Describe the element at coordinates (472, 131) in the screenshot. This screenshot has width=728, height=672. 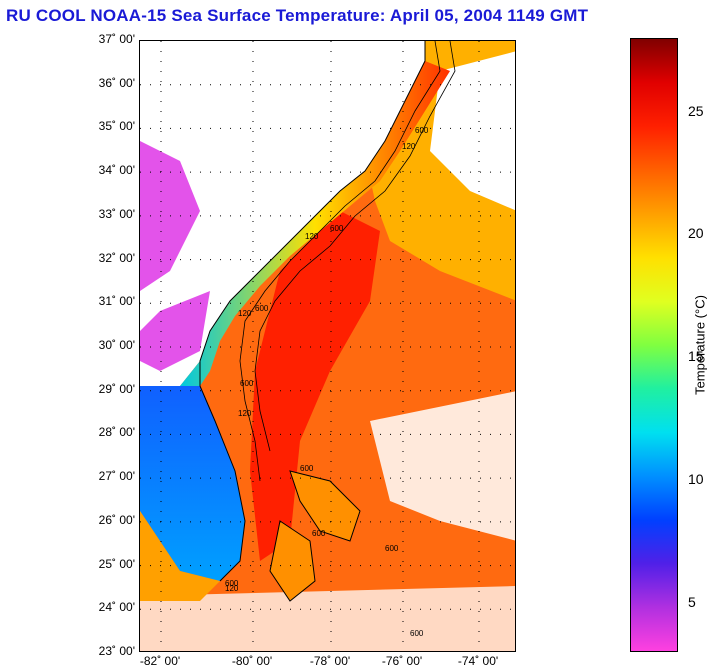
I see `cloud-northeast` at that location.